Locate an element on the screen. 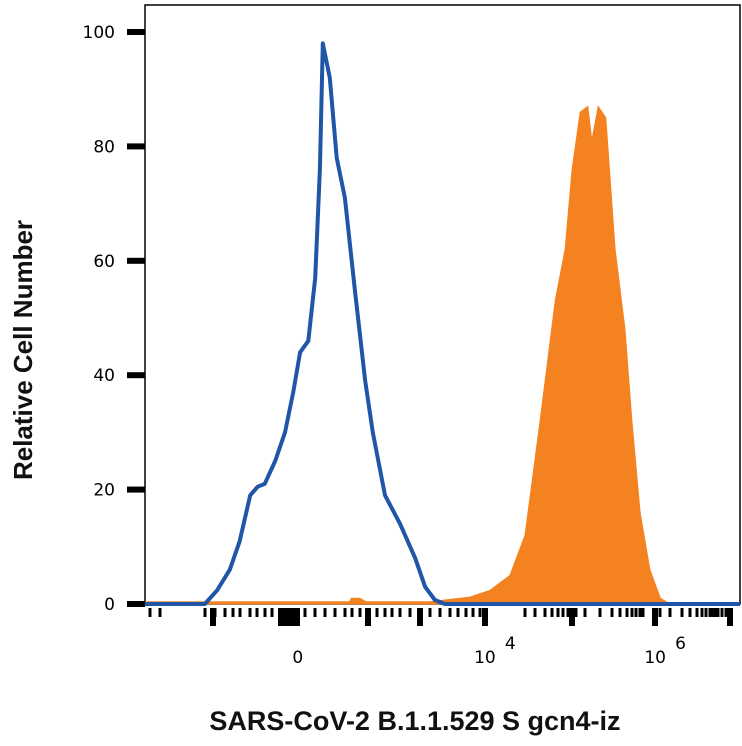 The height and width of the screenshot is (746, 742). x-tick-exponent: 4 is located at coordinates (510, 644).